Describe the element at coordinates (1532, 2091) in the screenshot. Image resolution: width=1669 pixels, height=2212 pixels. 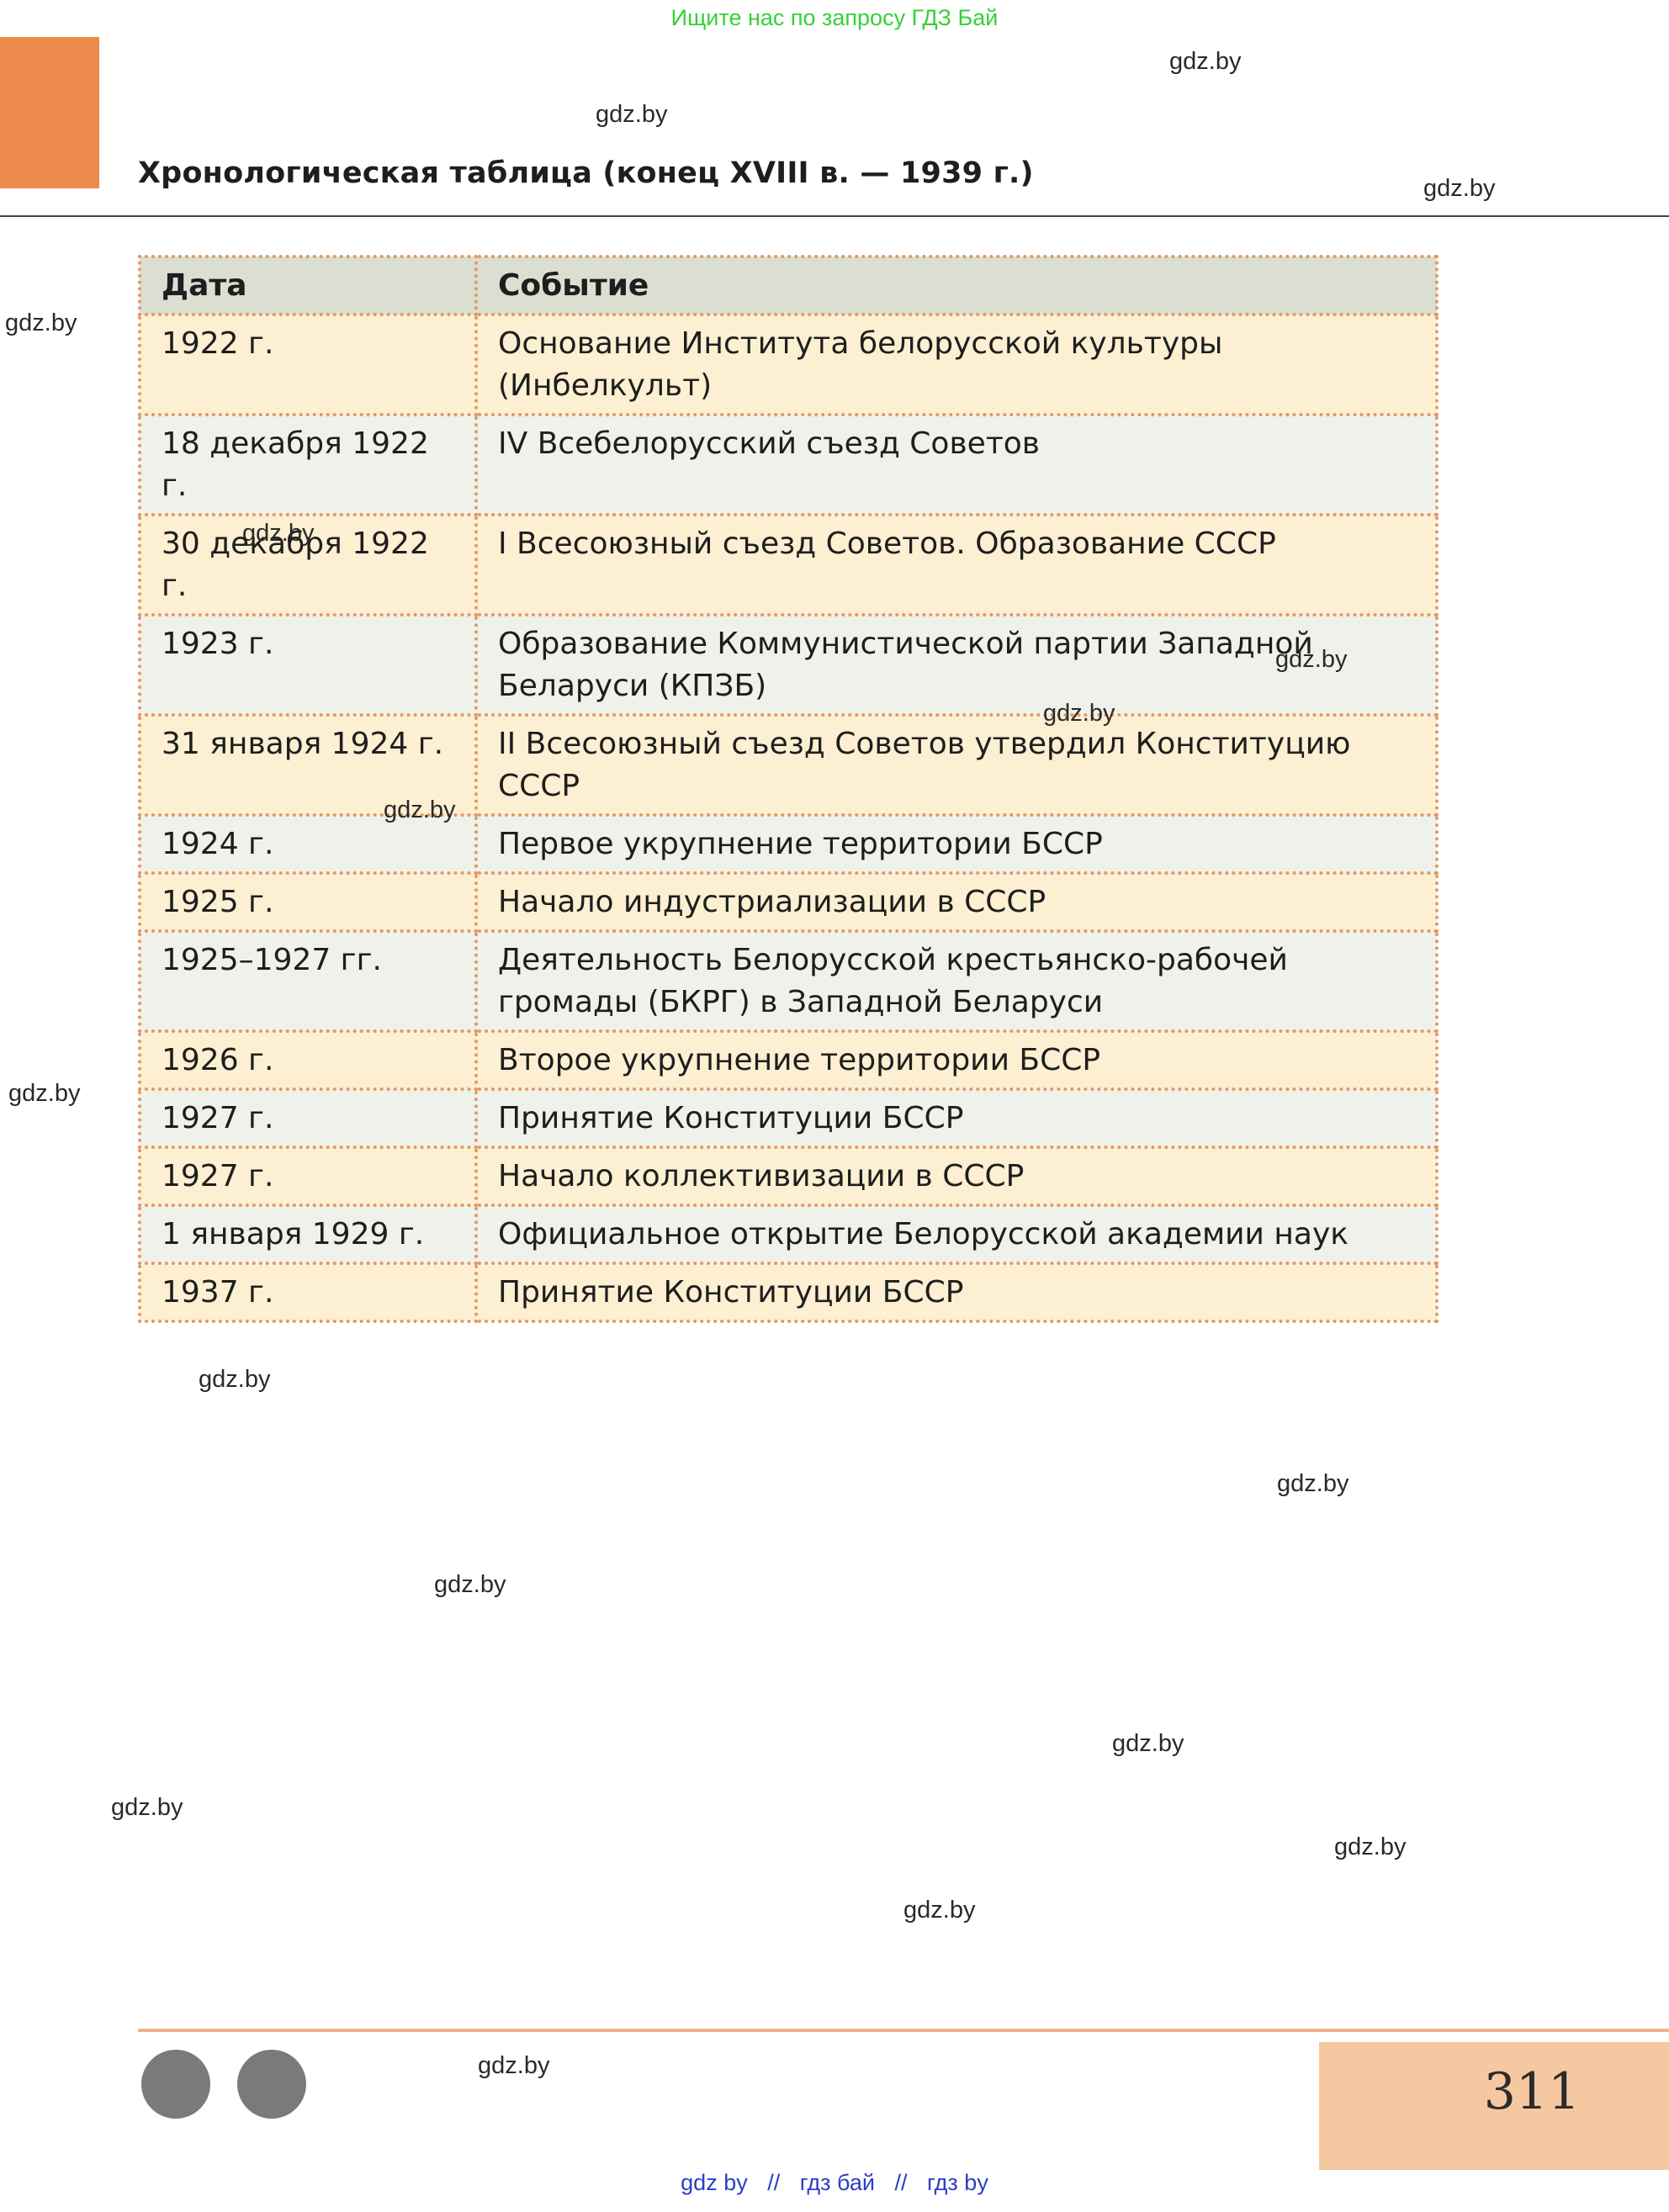
I see `page-number: 311` at that location.